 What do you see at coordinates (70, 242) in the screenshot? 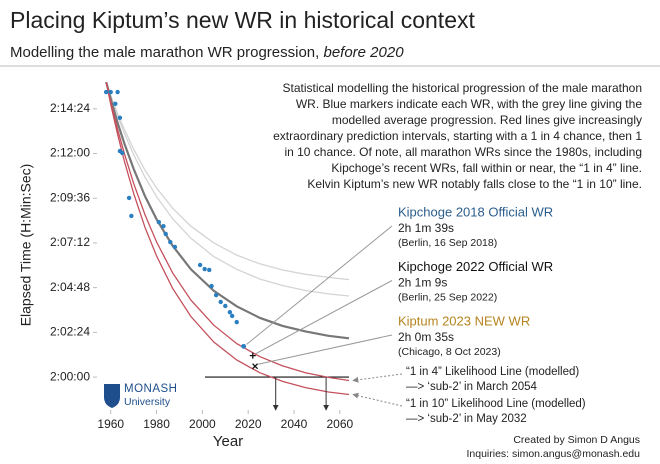
I see `y-tick-label: 2:07:12` at bounding box center [70, 242].